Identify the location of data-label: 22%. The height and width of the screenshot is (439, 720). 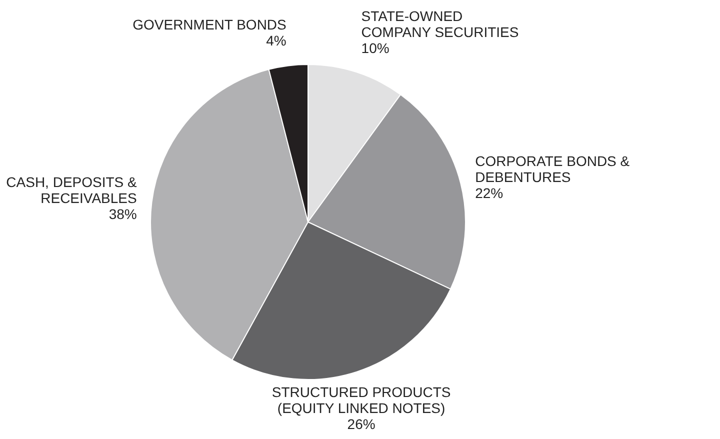
(489, 192).